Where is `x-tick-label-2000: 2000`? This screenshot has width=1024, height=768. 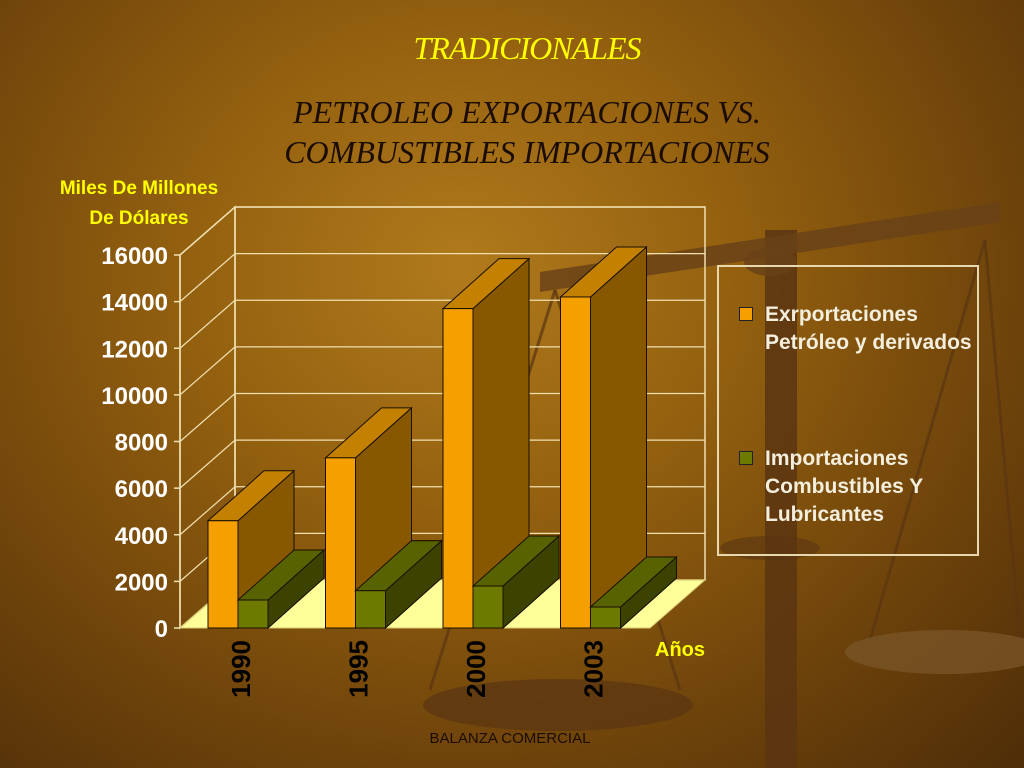
x-tick-label-2000: 2000 is located at coordinates (476, 669).